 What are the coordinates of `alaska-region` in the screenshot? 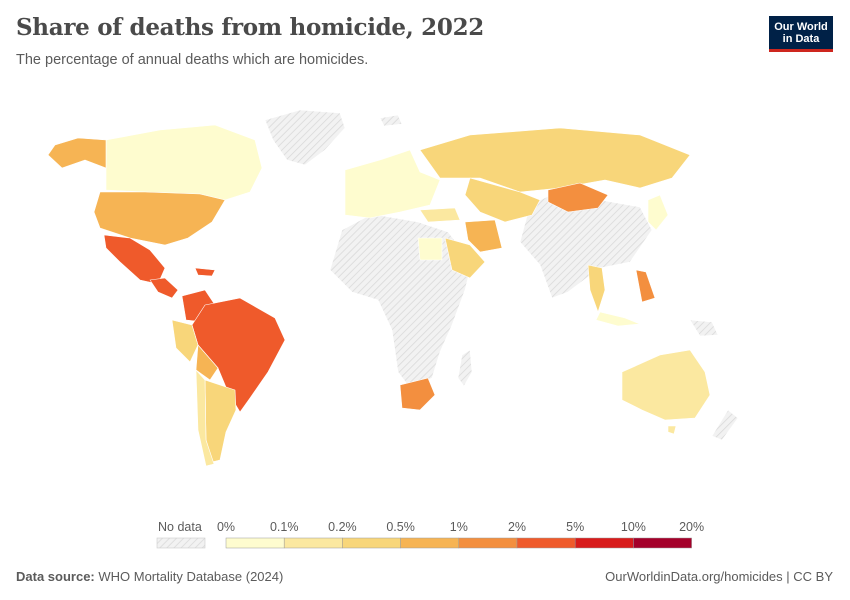 It's located at (77, 153).